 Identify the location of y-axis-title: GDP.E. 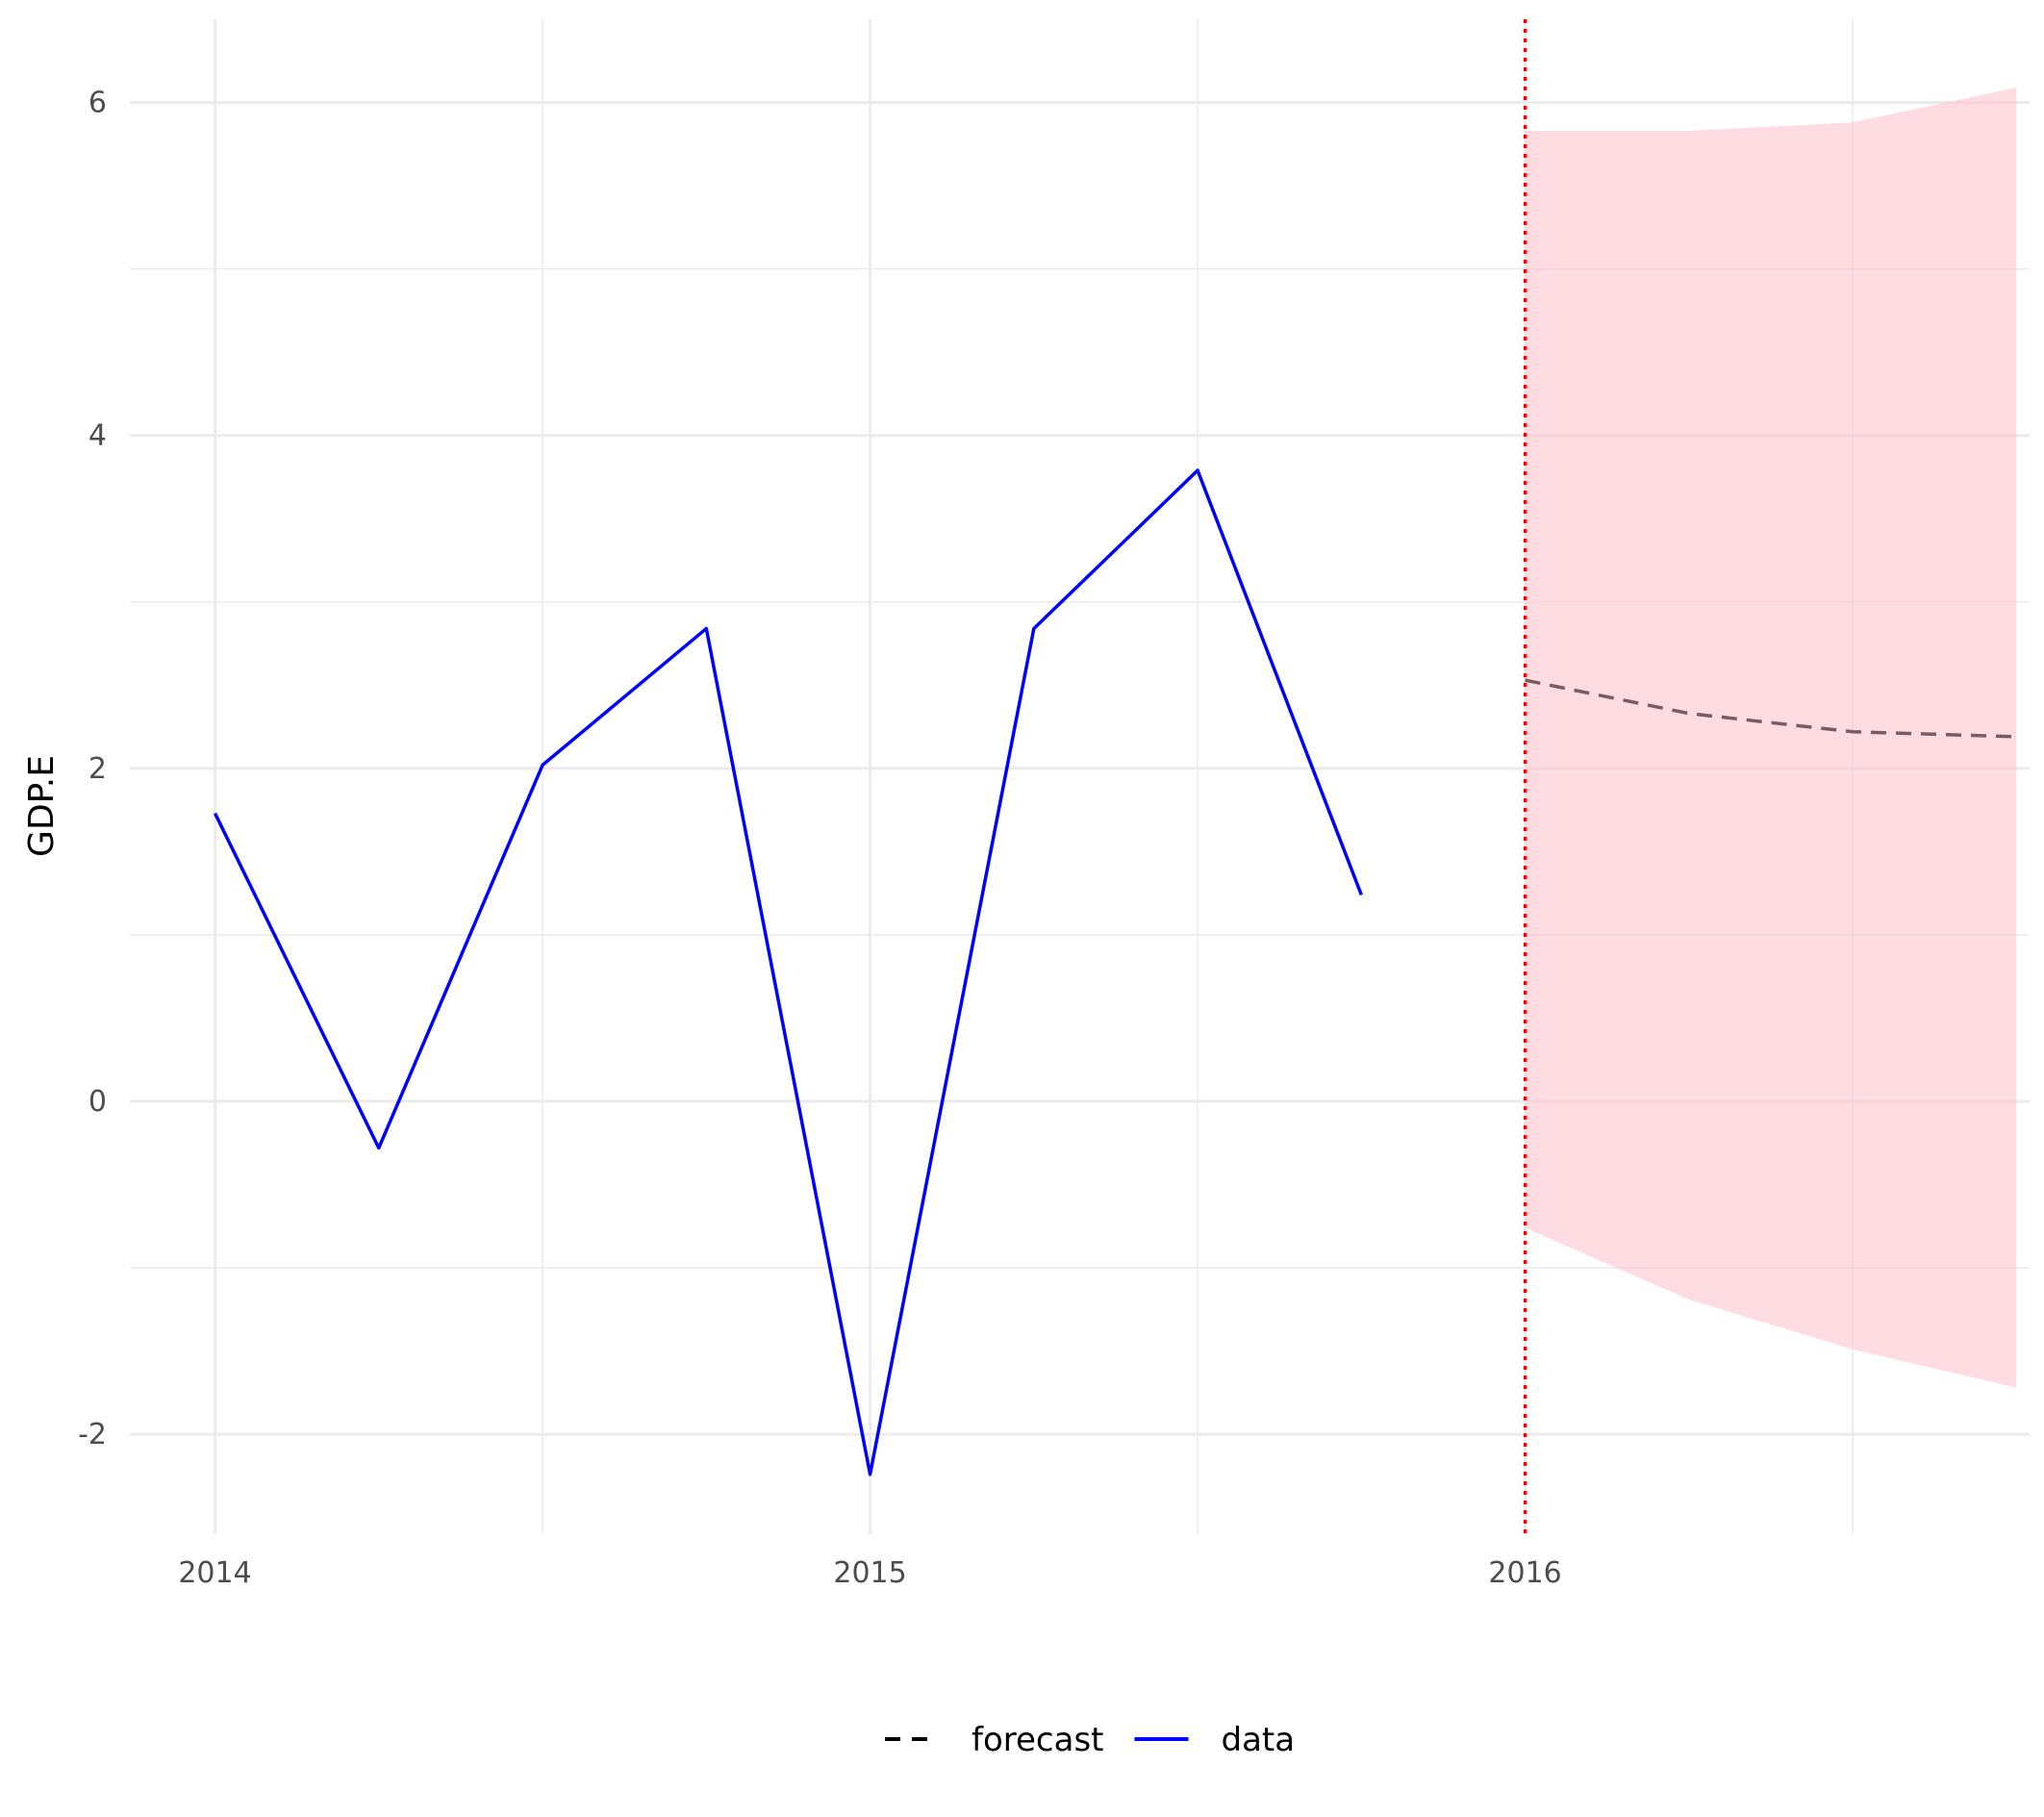
(42, 806).